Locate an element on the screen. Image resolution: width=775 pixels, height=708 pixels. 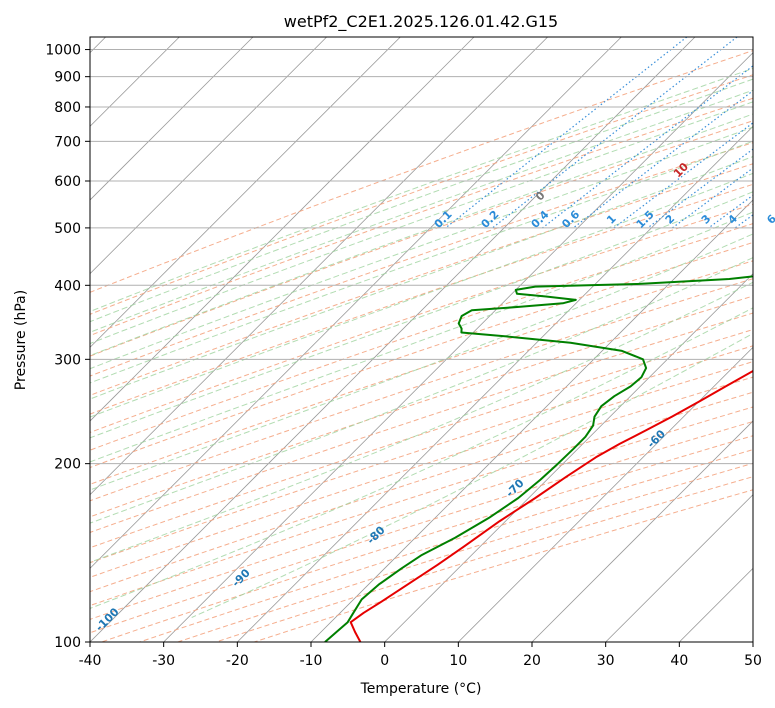
y-tick-label: 900 is located at coordinates (67, 78).